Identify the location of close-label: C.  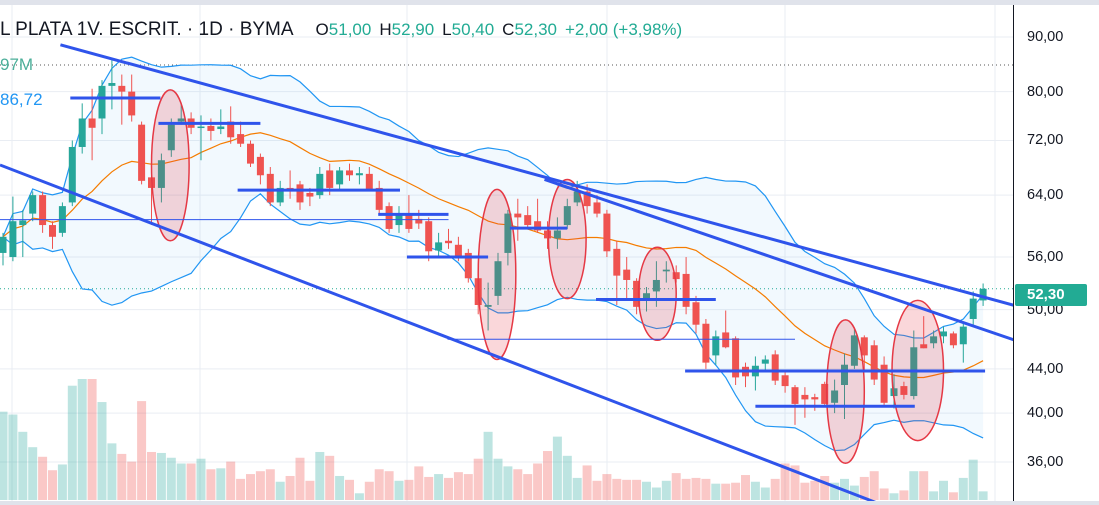
(508, 29).